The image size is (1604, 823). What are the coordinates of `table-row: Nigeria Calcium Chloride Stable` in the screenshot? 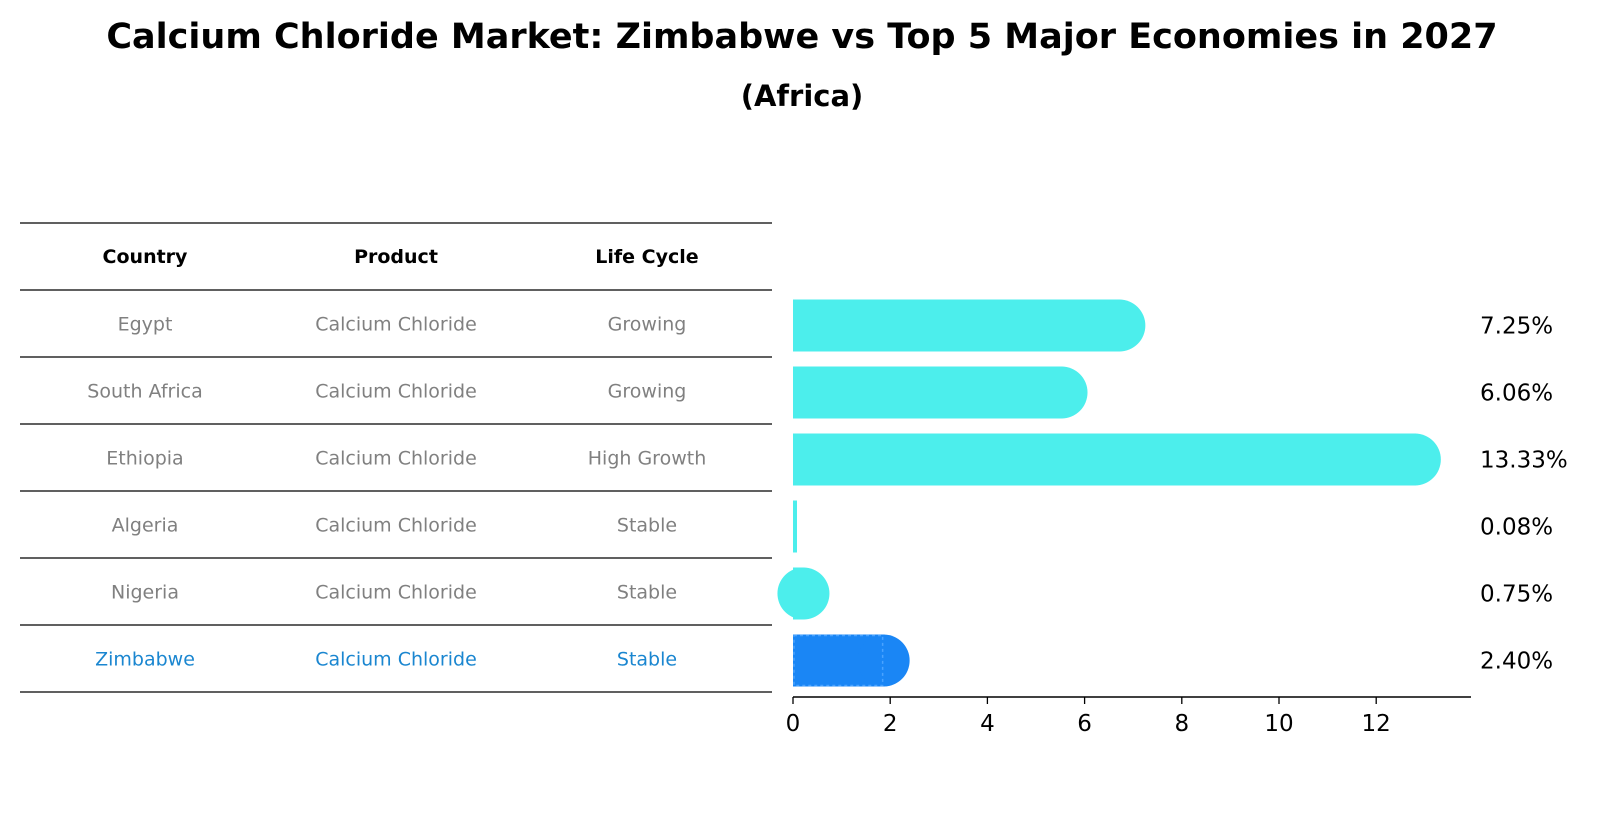 It's located at (394, 593).